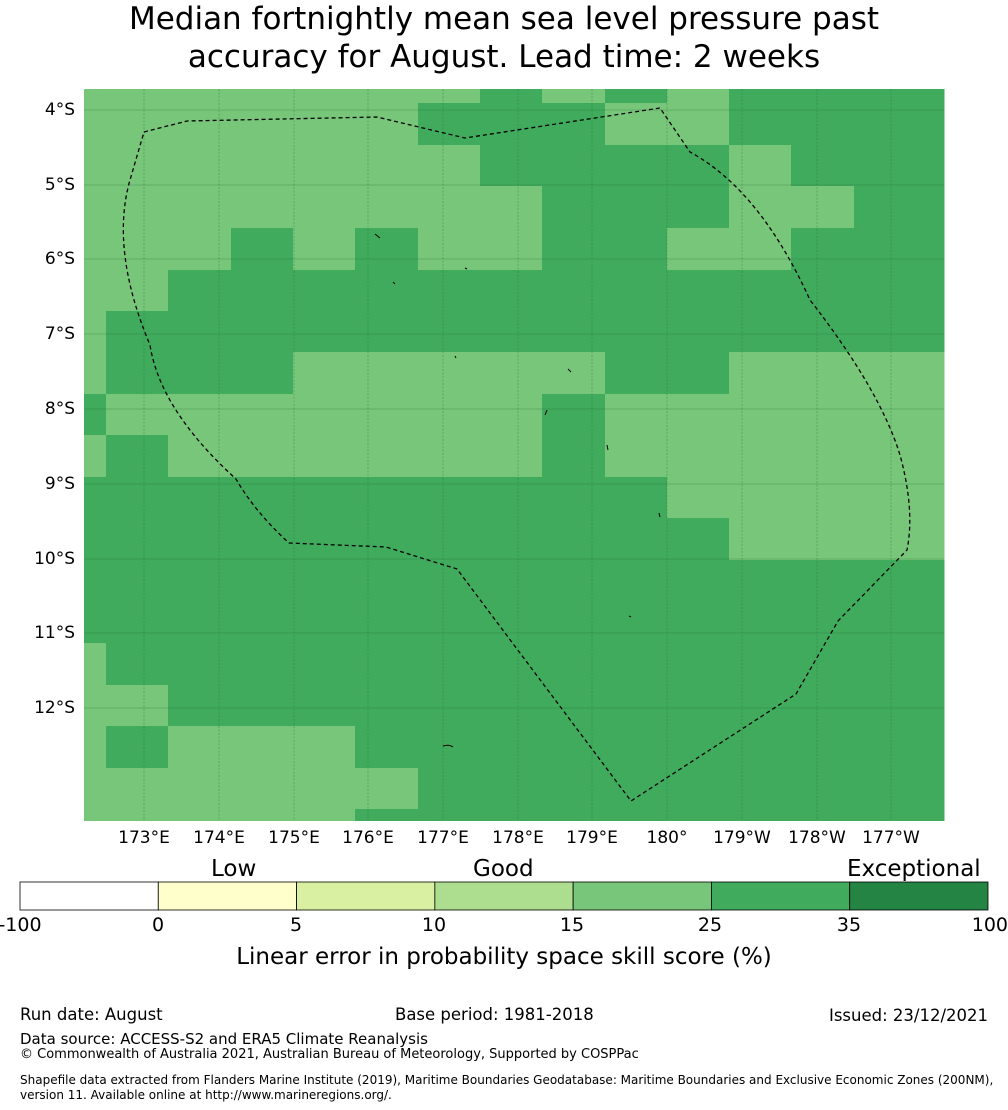  Describe the element at coordinates (54, 708) in the screenshot. I see `lat-label: 12°S` at that location.